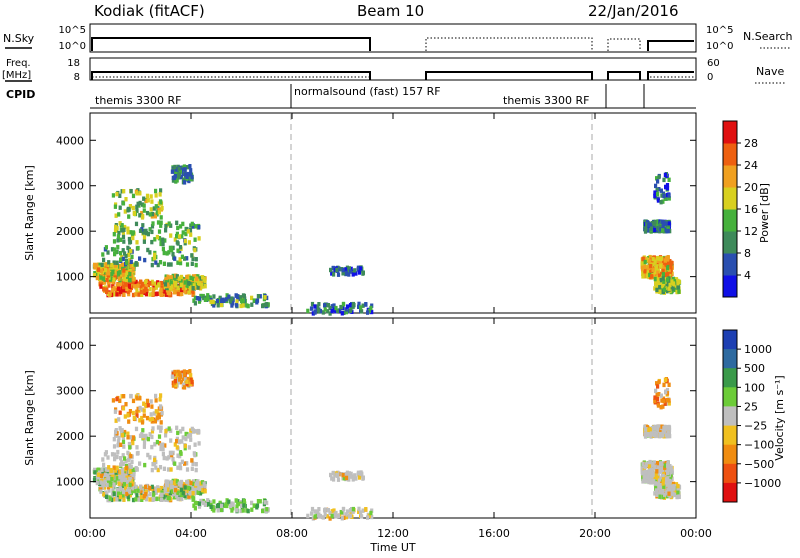  Describe the element at coordinates (740, 209) in the screenshot. I see `power-colorbar: 4 8 12 16 20 24 28` at that location.